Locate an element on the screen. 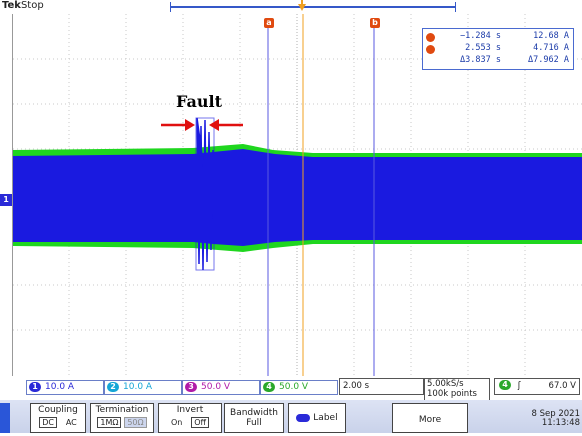  fault-arrows is located at coordinates (202, 125).